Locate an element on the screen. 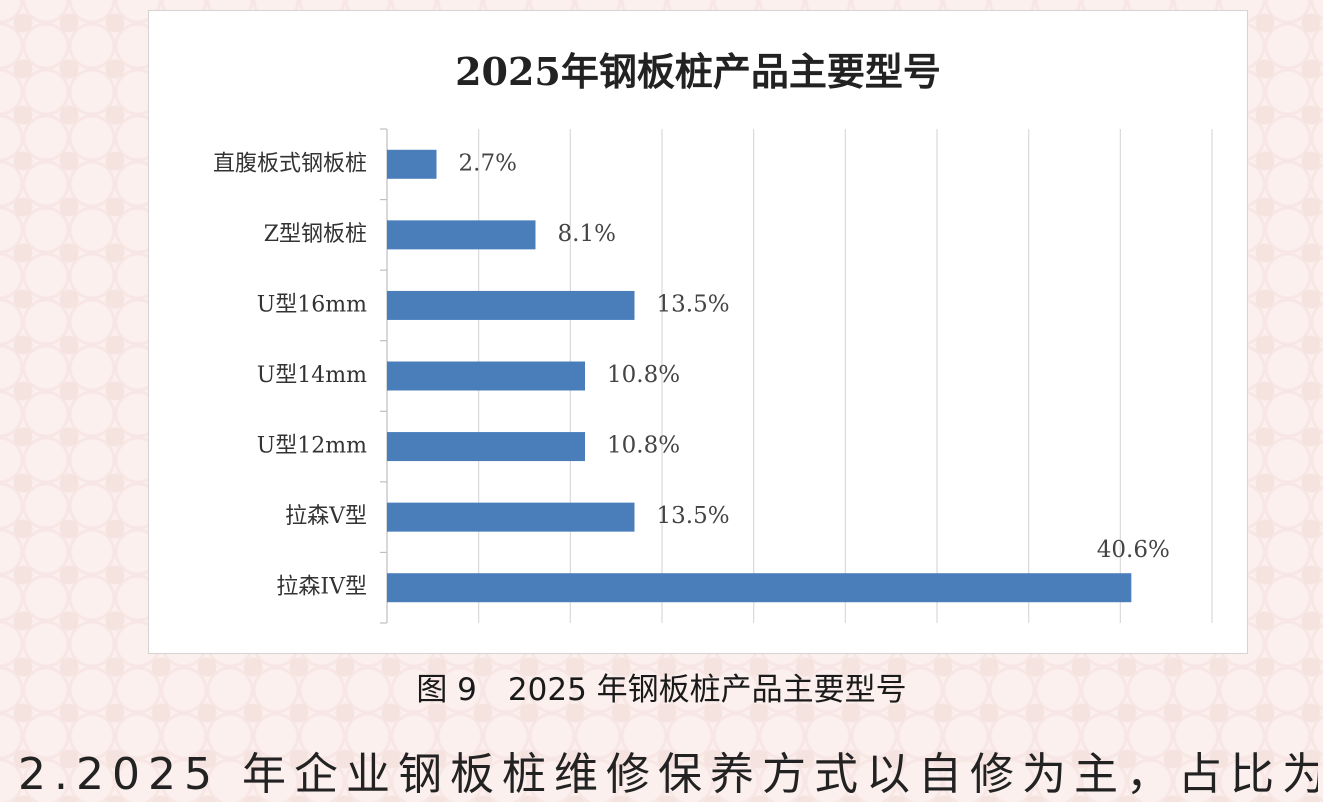 The image size is (1323, 802). category-label: U型16mm is located at coordinates (312, 304).